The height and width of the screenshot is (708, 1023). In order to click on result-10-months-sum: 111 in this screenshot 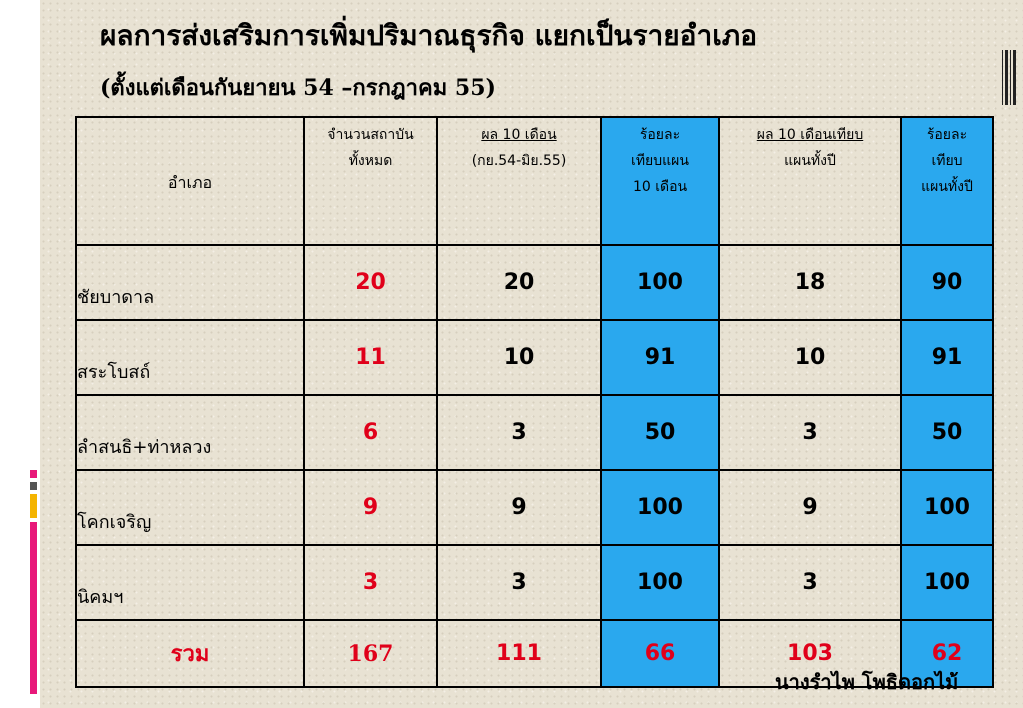, I will do `click(519, 653)`.